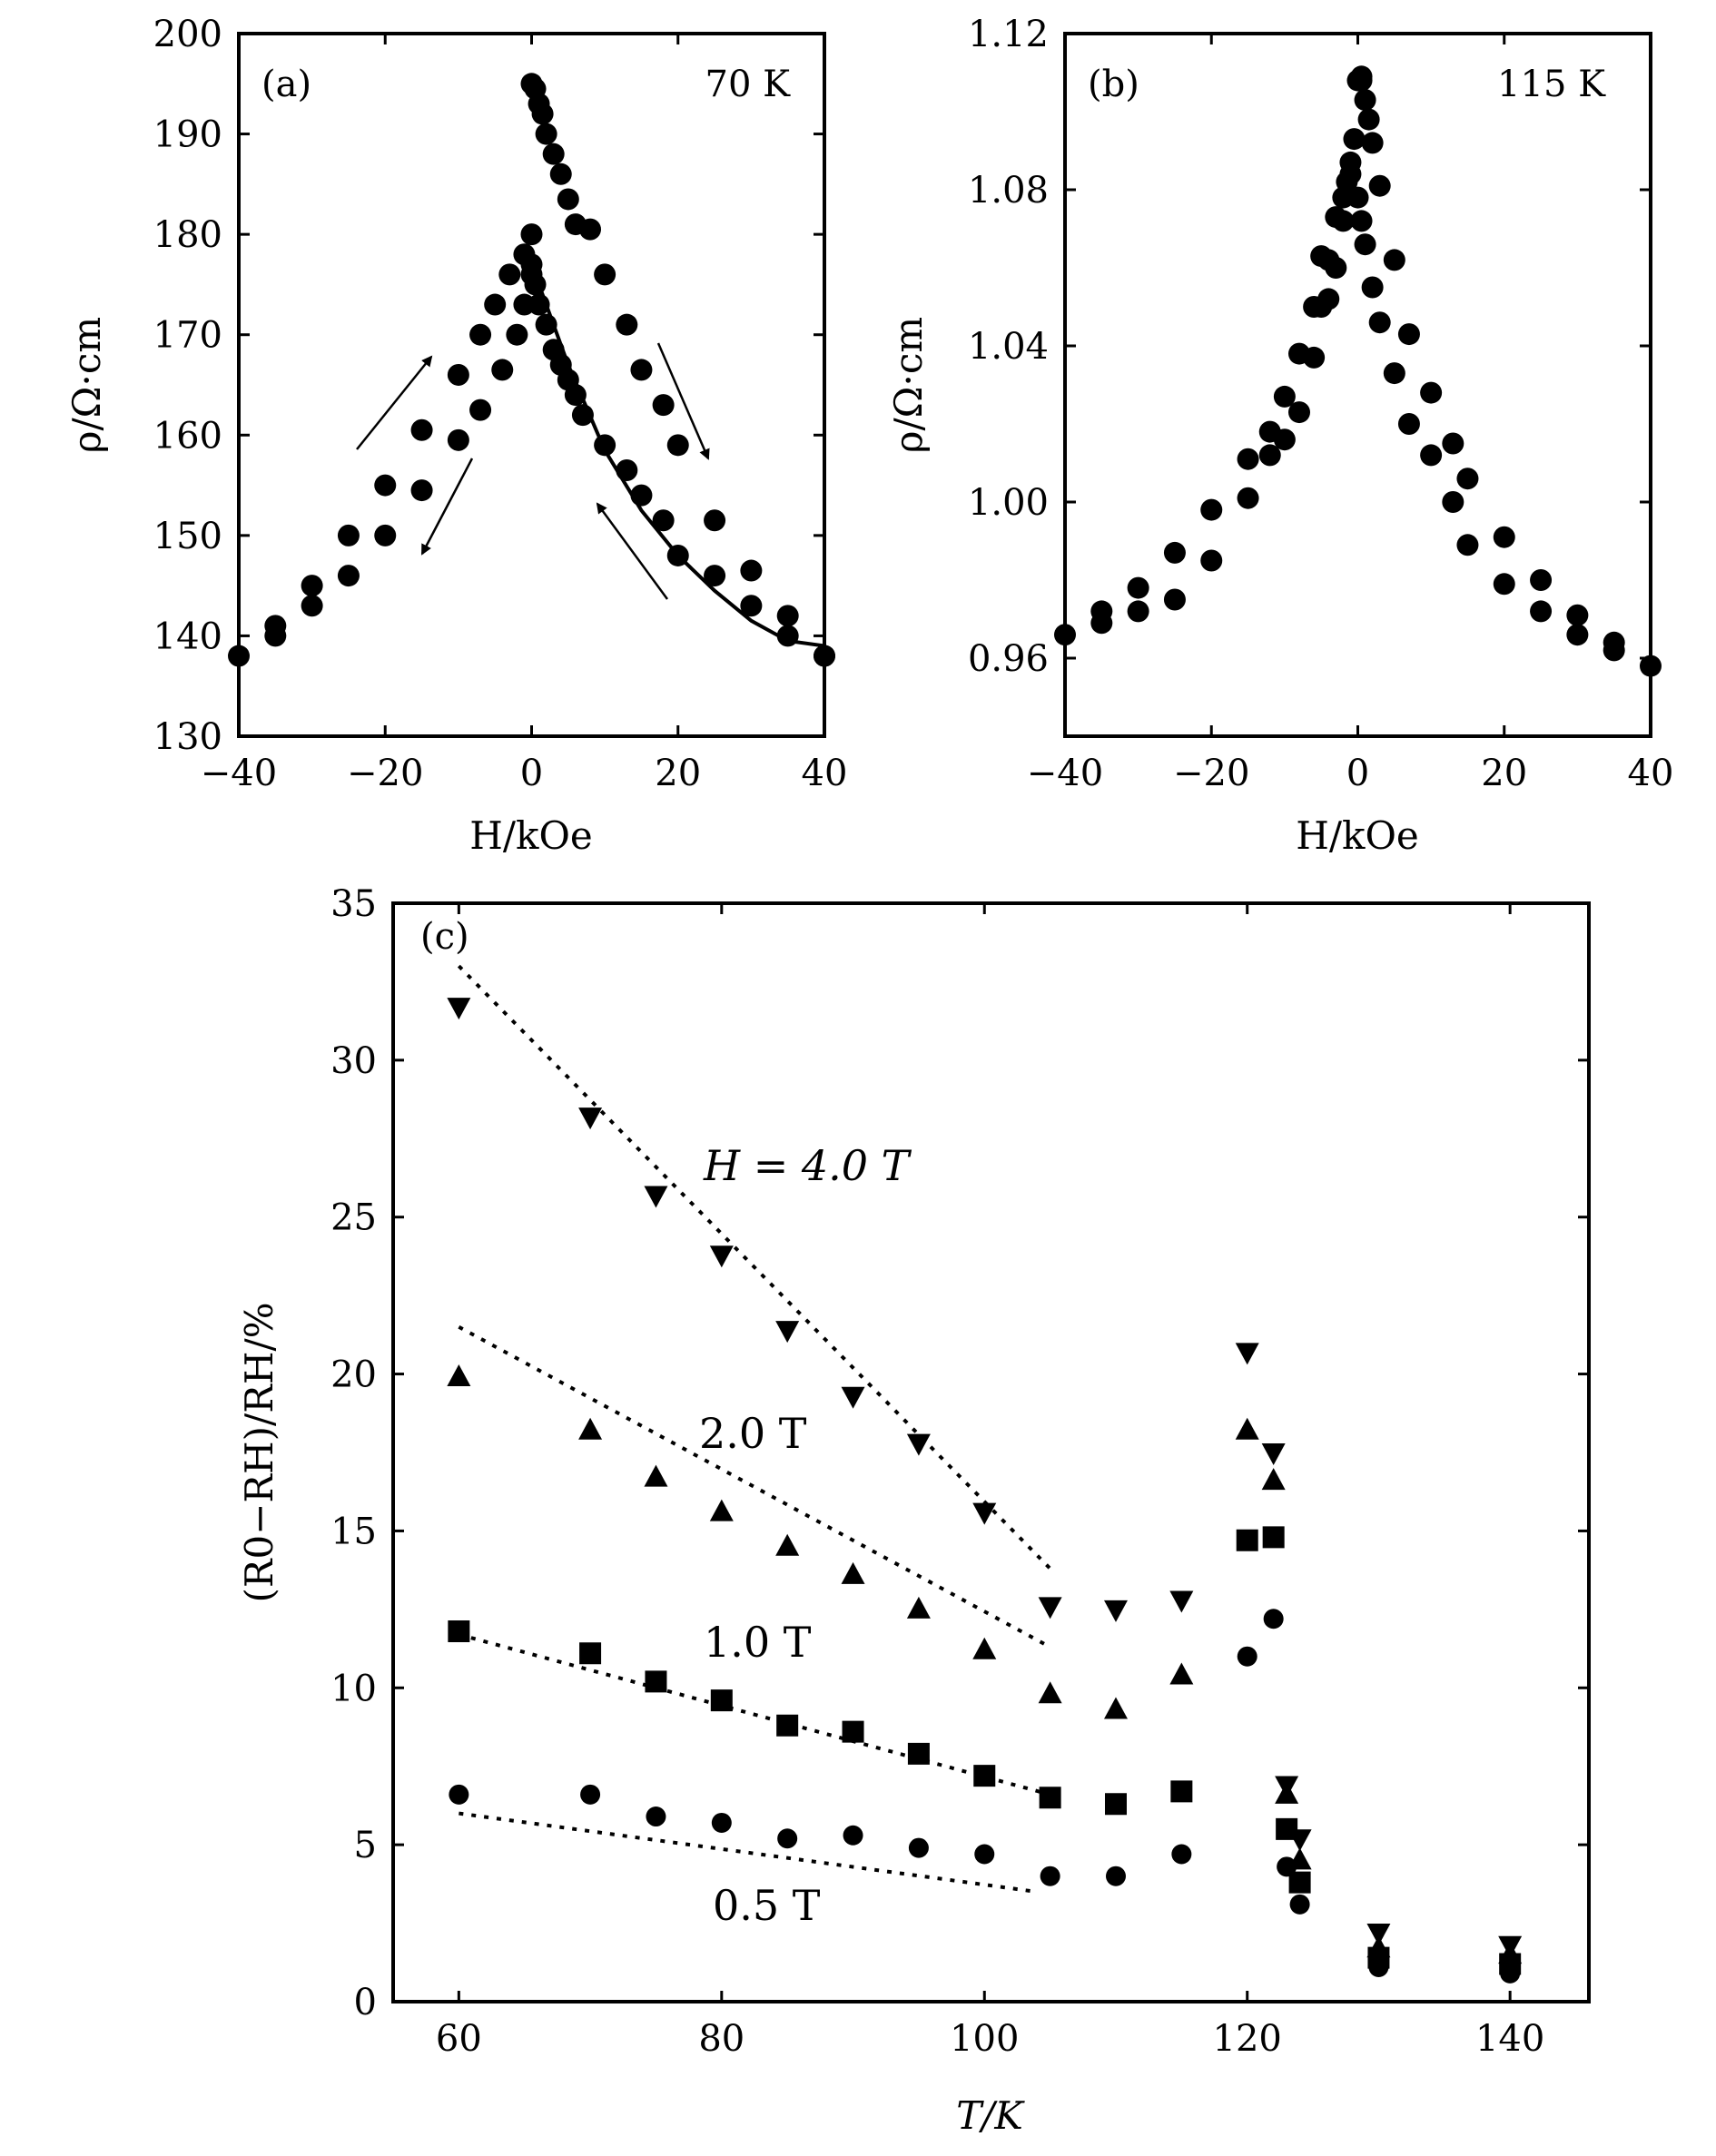 The width and height of the screenshot is (1716, 2156). What do you see at coordinates (1357, 835) in the screenshot?
I see `panel-b-xlabel: H/kOe` at bounding box center [1357, 835].